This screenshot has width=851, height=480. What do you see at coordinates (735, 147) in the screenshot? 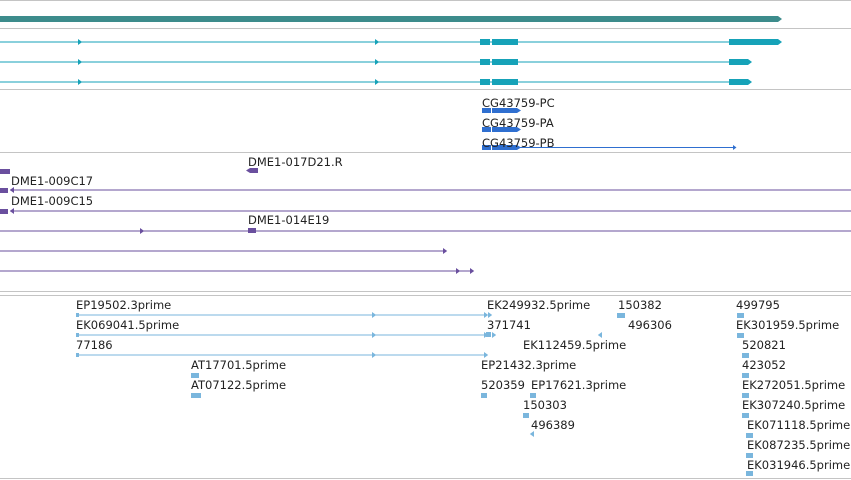
I see `cds-end-arrow` at bounding box center [735, 147].